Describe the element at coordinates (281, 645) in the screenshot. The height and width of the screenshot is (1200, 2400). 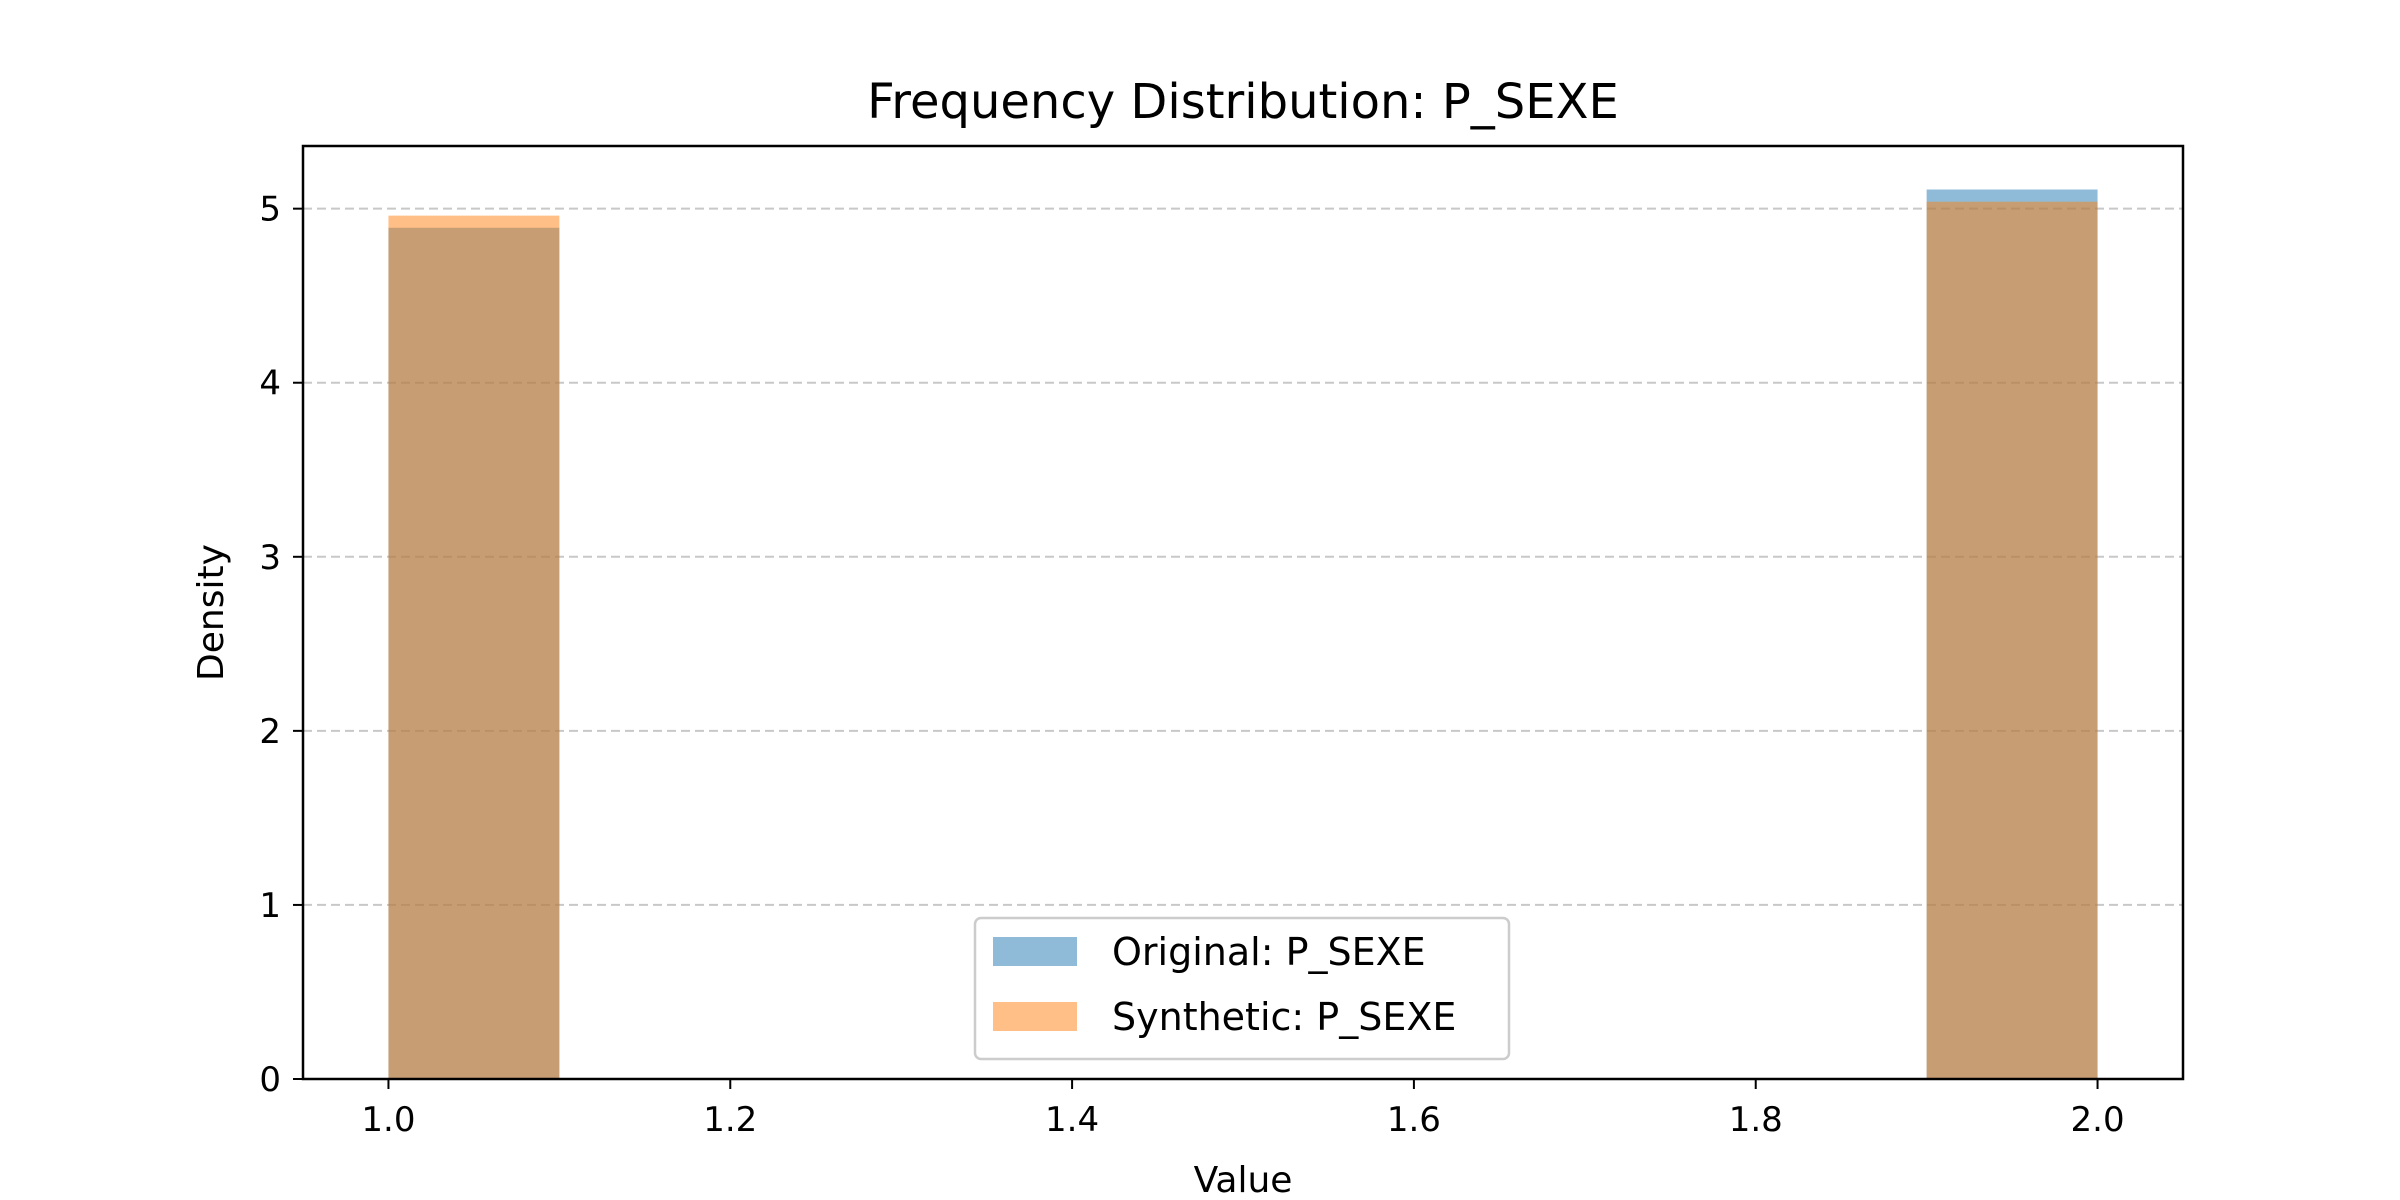
I see `y-axis-ticks: 0 1 2 3 4 5` at that location.